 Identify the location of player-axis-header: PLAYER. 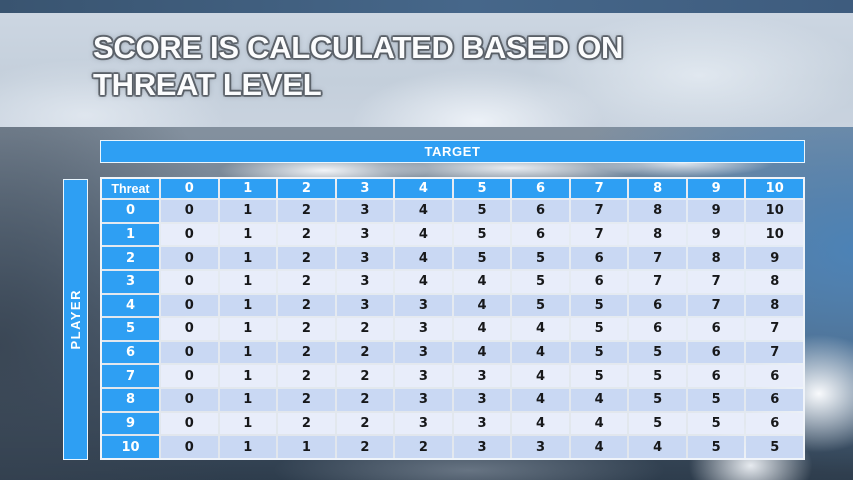
(75, 319).